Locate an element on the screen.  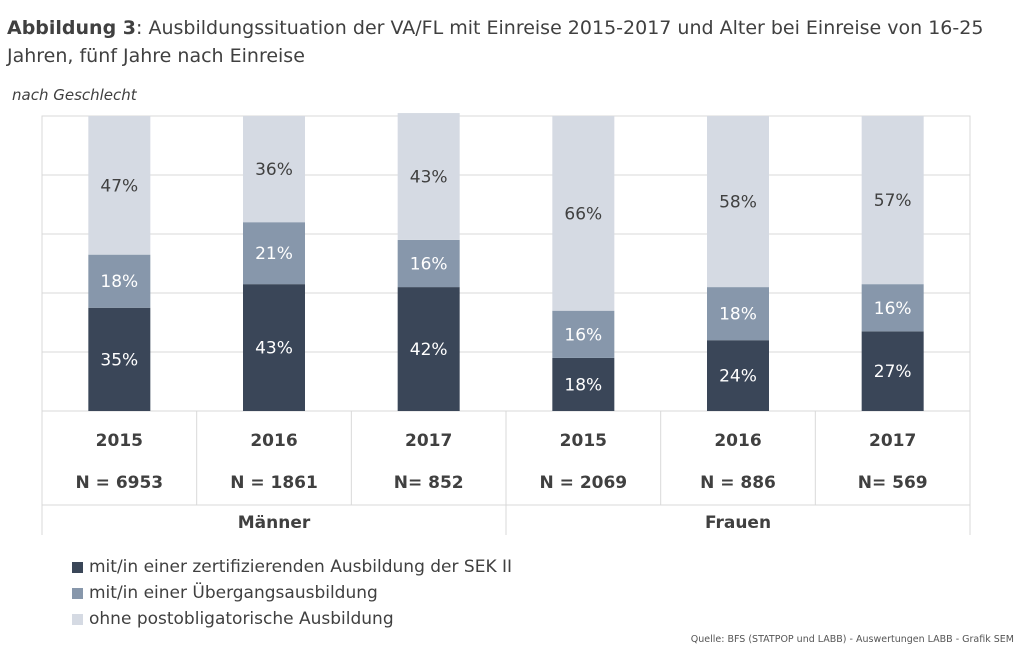
chart-subtitle: nach Geschlecht is located at coordinates (74, 95).